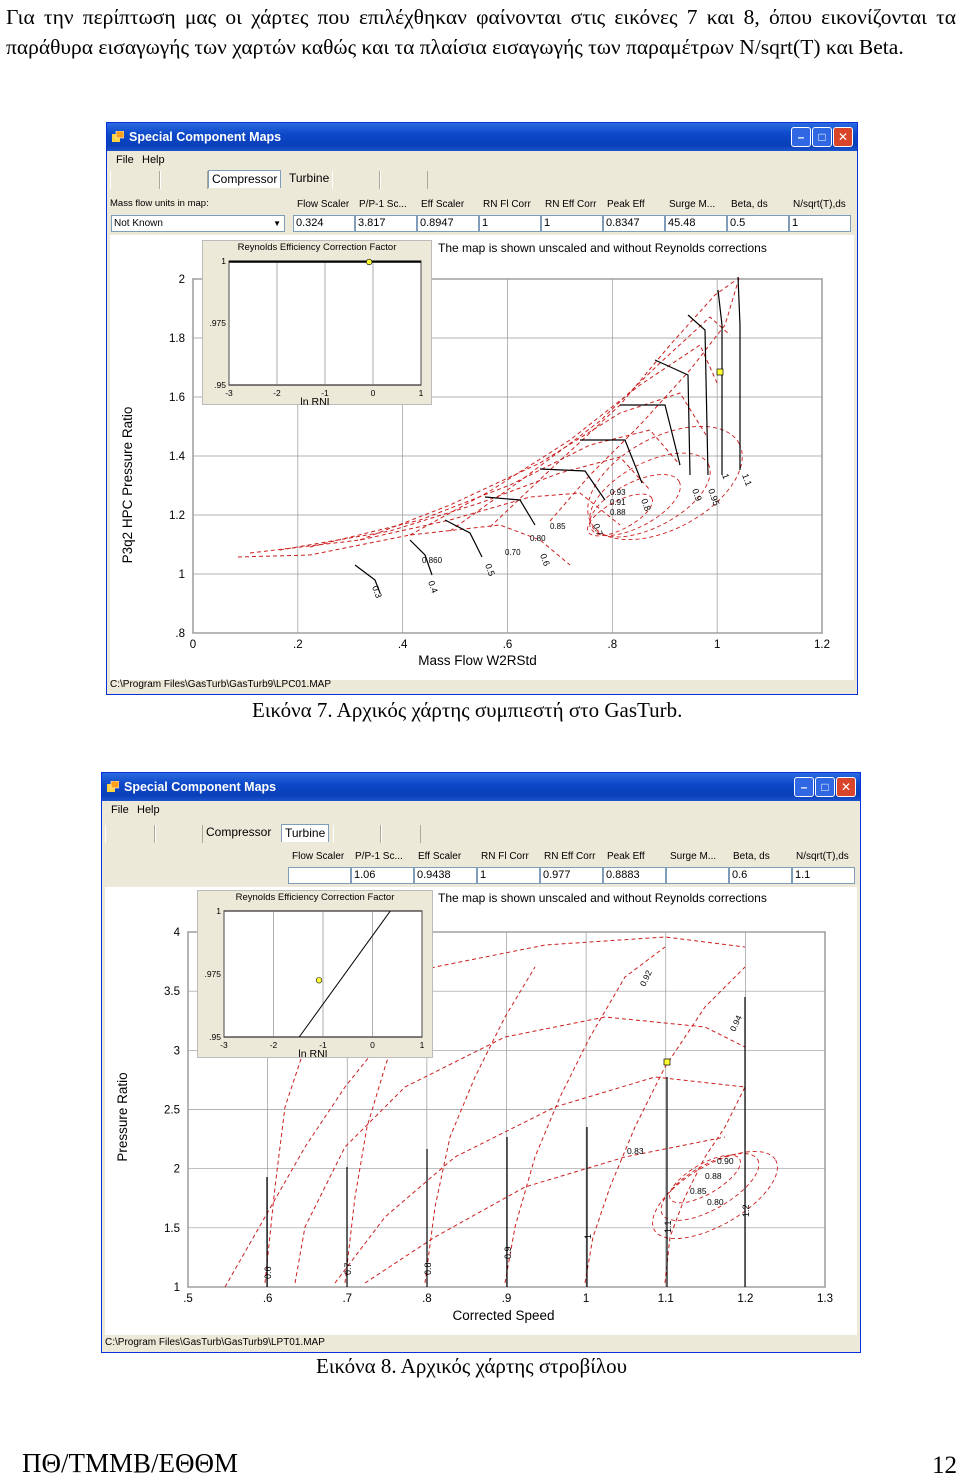 The image size is (960, 1480). Describe the element at coordinates (382, 875) in the screenshot. I see `grid-value-cell: 1.06` at that location.